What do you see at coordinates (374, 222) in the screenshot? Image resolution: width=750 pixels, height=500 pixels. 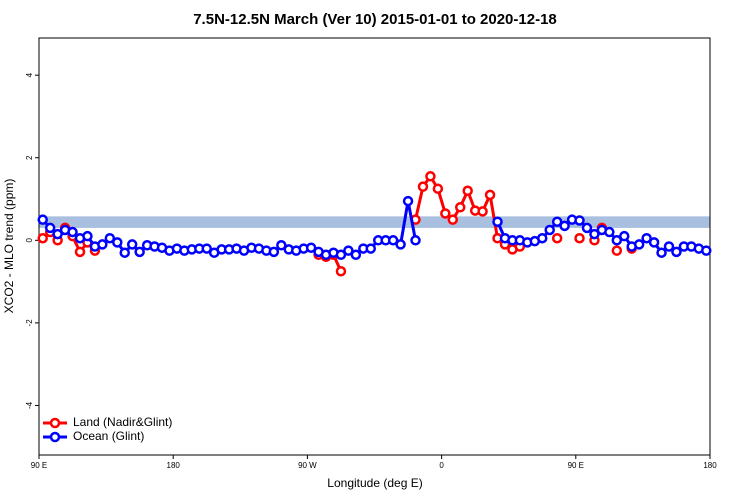 I see `reference-band` at bounding box center [374, 222].